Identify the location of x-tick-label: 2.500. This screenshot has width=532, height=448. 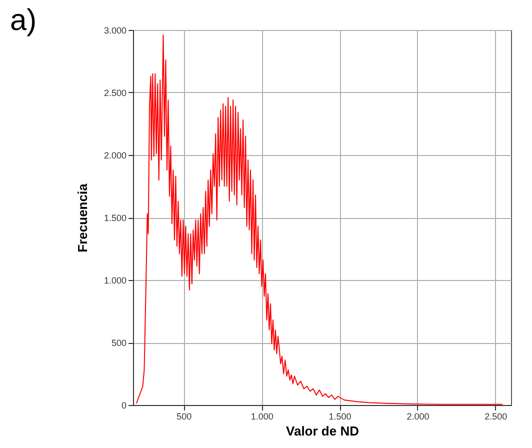
(496, 417).